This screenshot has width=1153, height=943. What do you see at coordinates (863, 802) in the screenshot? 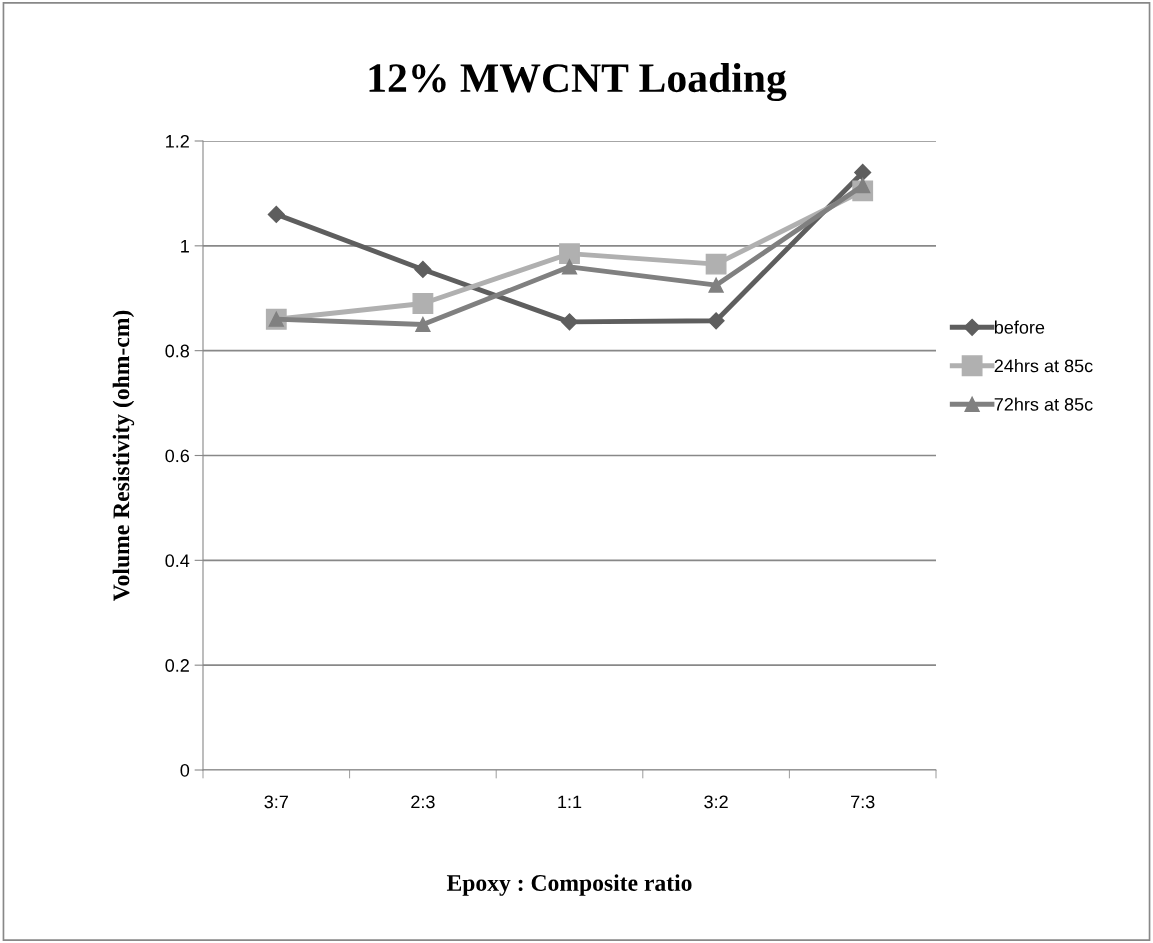
I see `x-tick-label: 7:3` at bounding box center [863, 802].